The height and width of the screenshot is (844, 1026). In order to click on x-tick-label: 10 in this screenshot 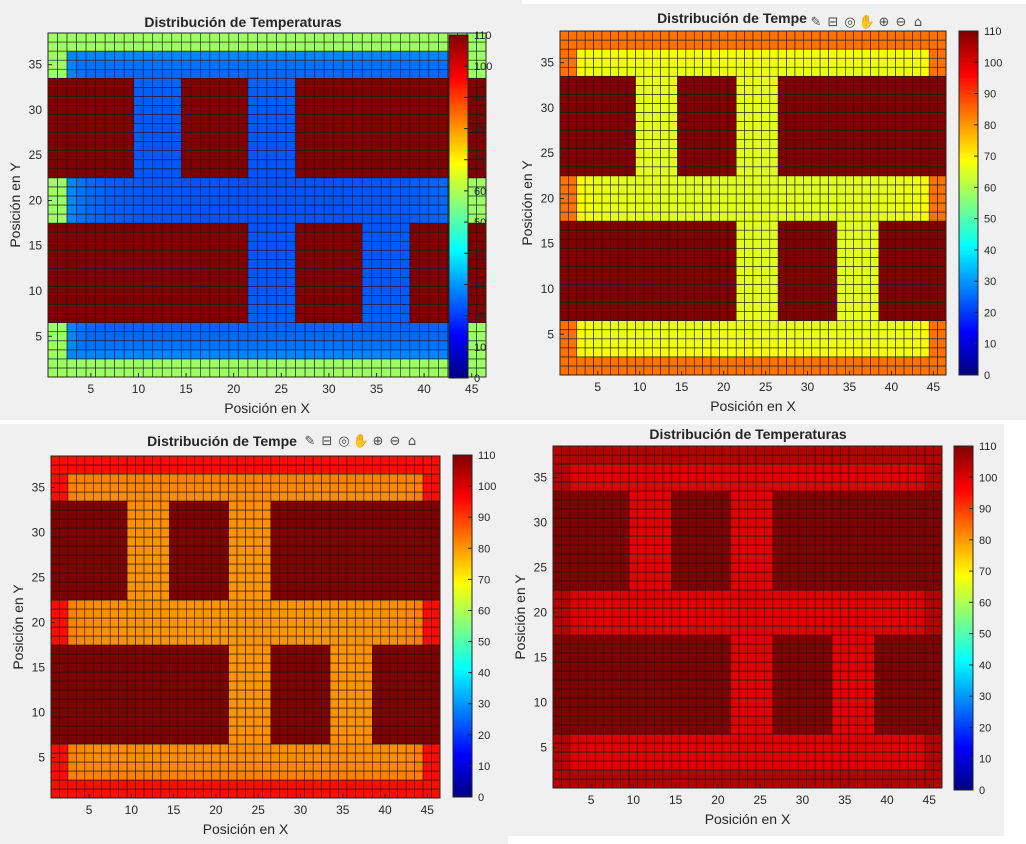, I will do `click(139, 389)`.